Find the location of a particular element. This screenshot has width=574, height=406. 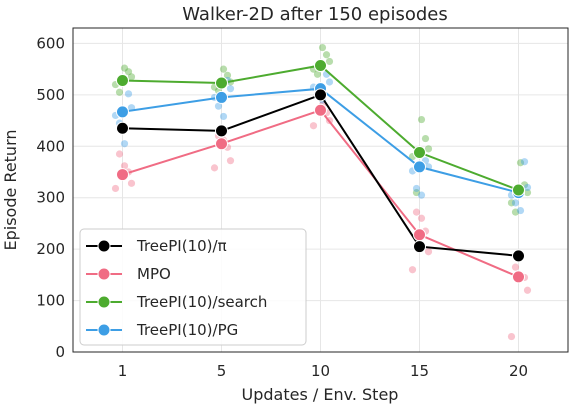

y-tick-label: 0 is located at coordinates (60, 352).